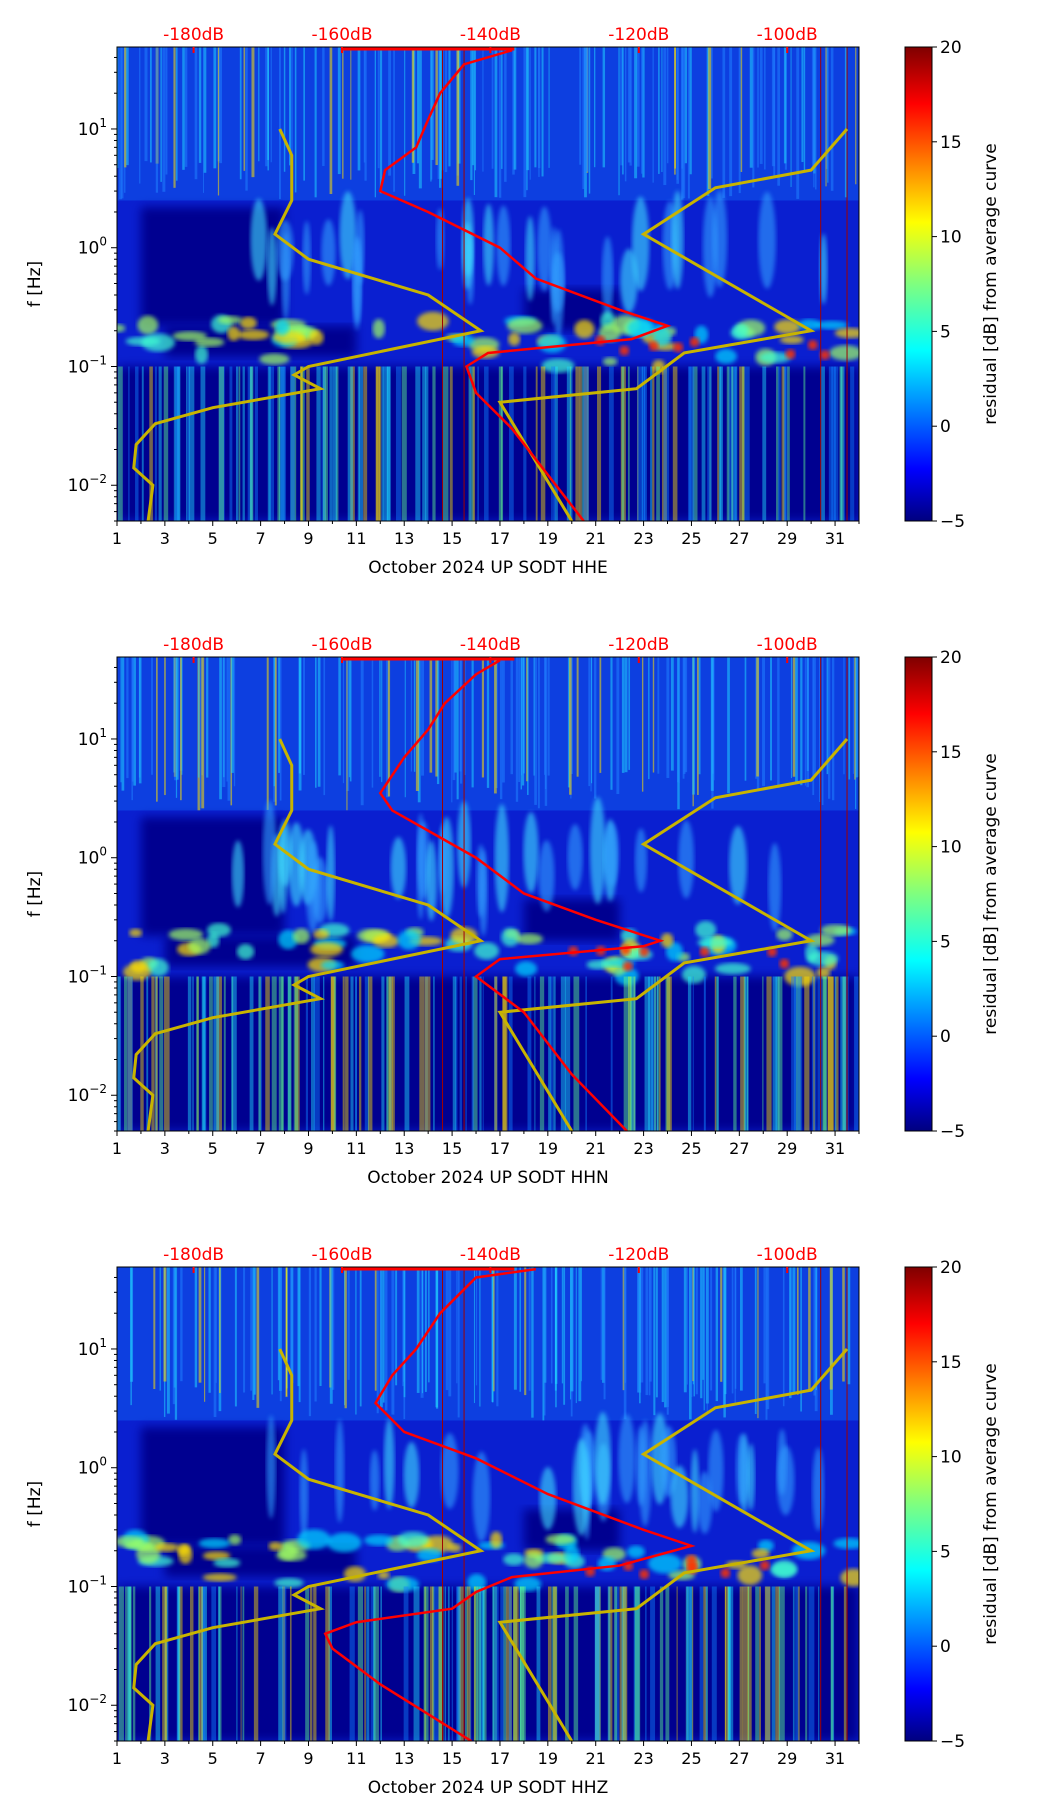  Describe the element at coordinates (835, 1758) in the screenshot. I see `x-tick-label: 31` at that location.